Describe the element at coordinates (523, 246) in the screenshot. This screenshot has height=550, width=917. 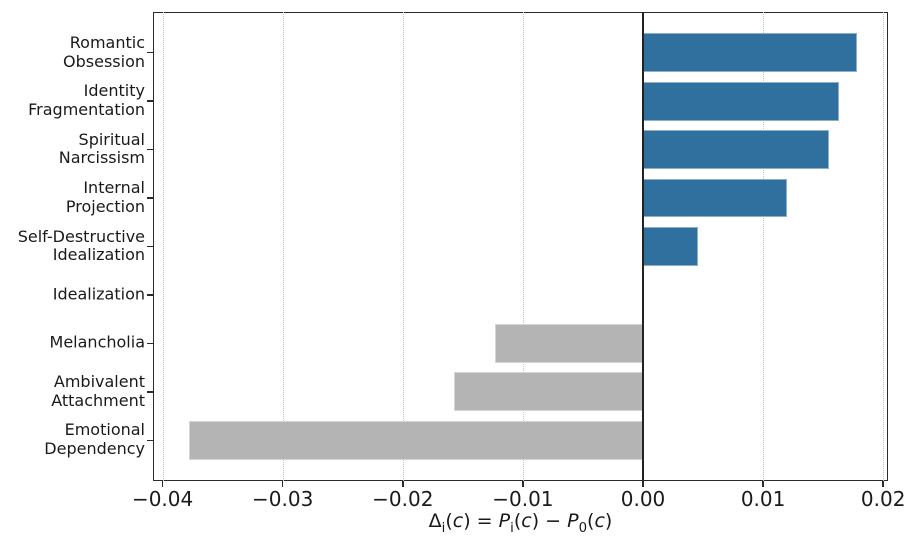
I see `gridline-−0.01` at that location.